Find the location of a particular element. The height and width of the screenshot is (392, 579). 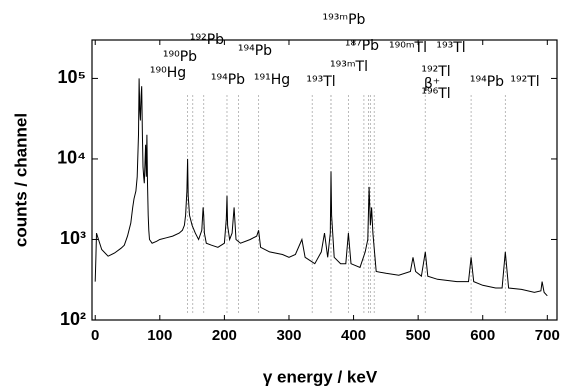

x-axis-label: γ energy / keV is located at coordinates (320, 376).